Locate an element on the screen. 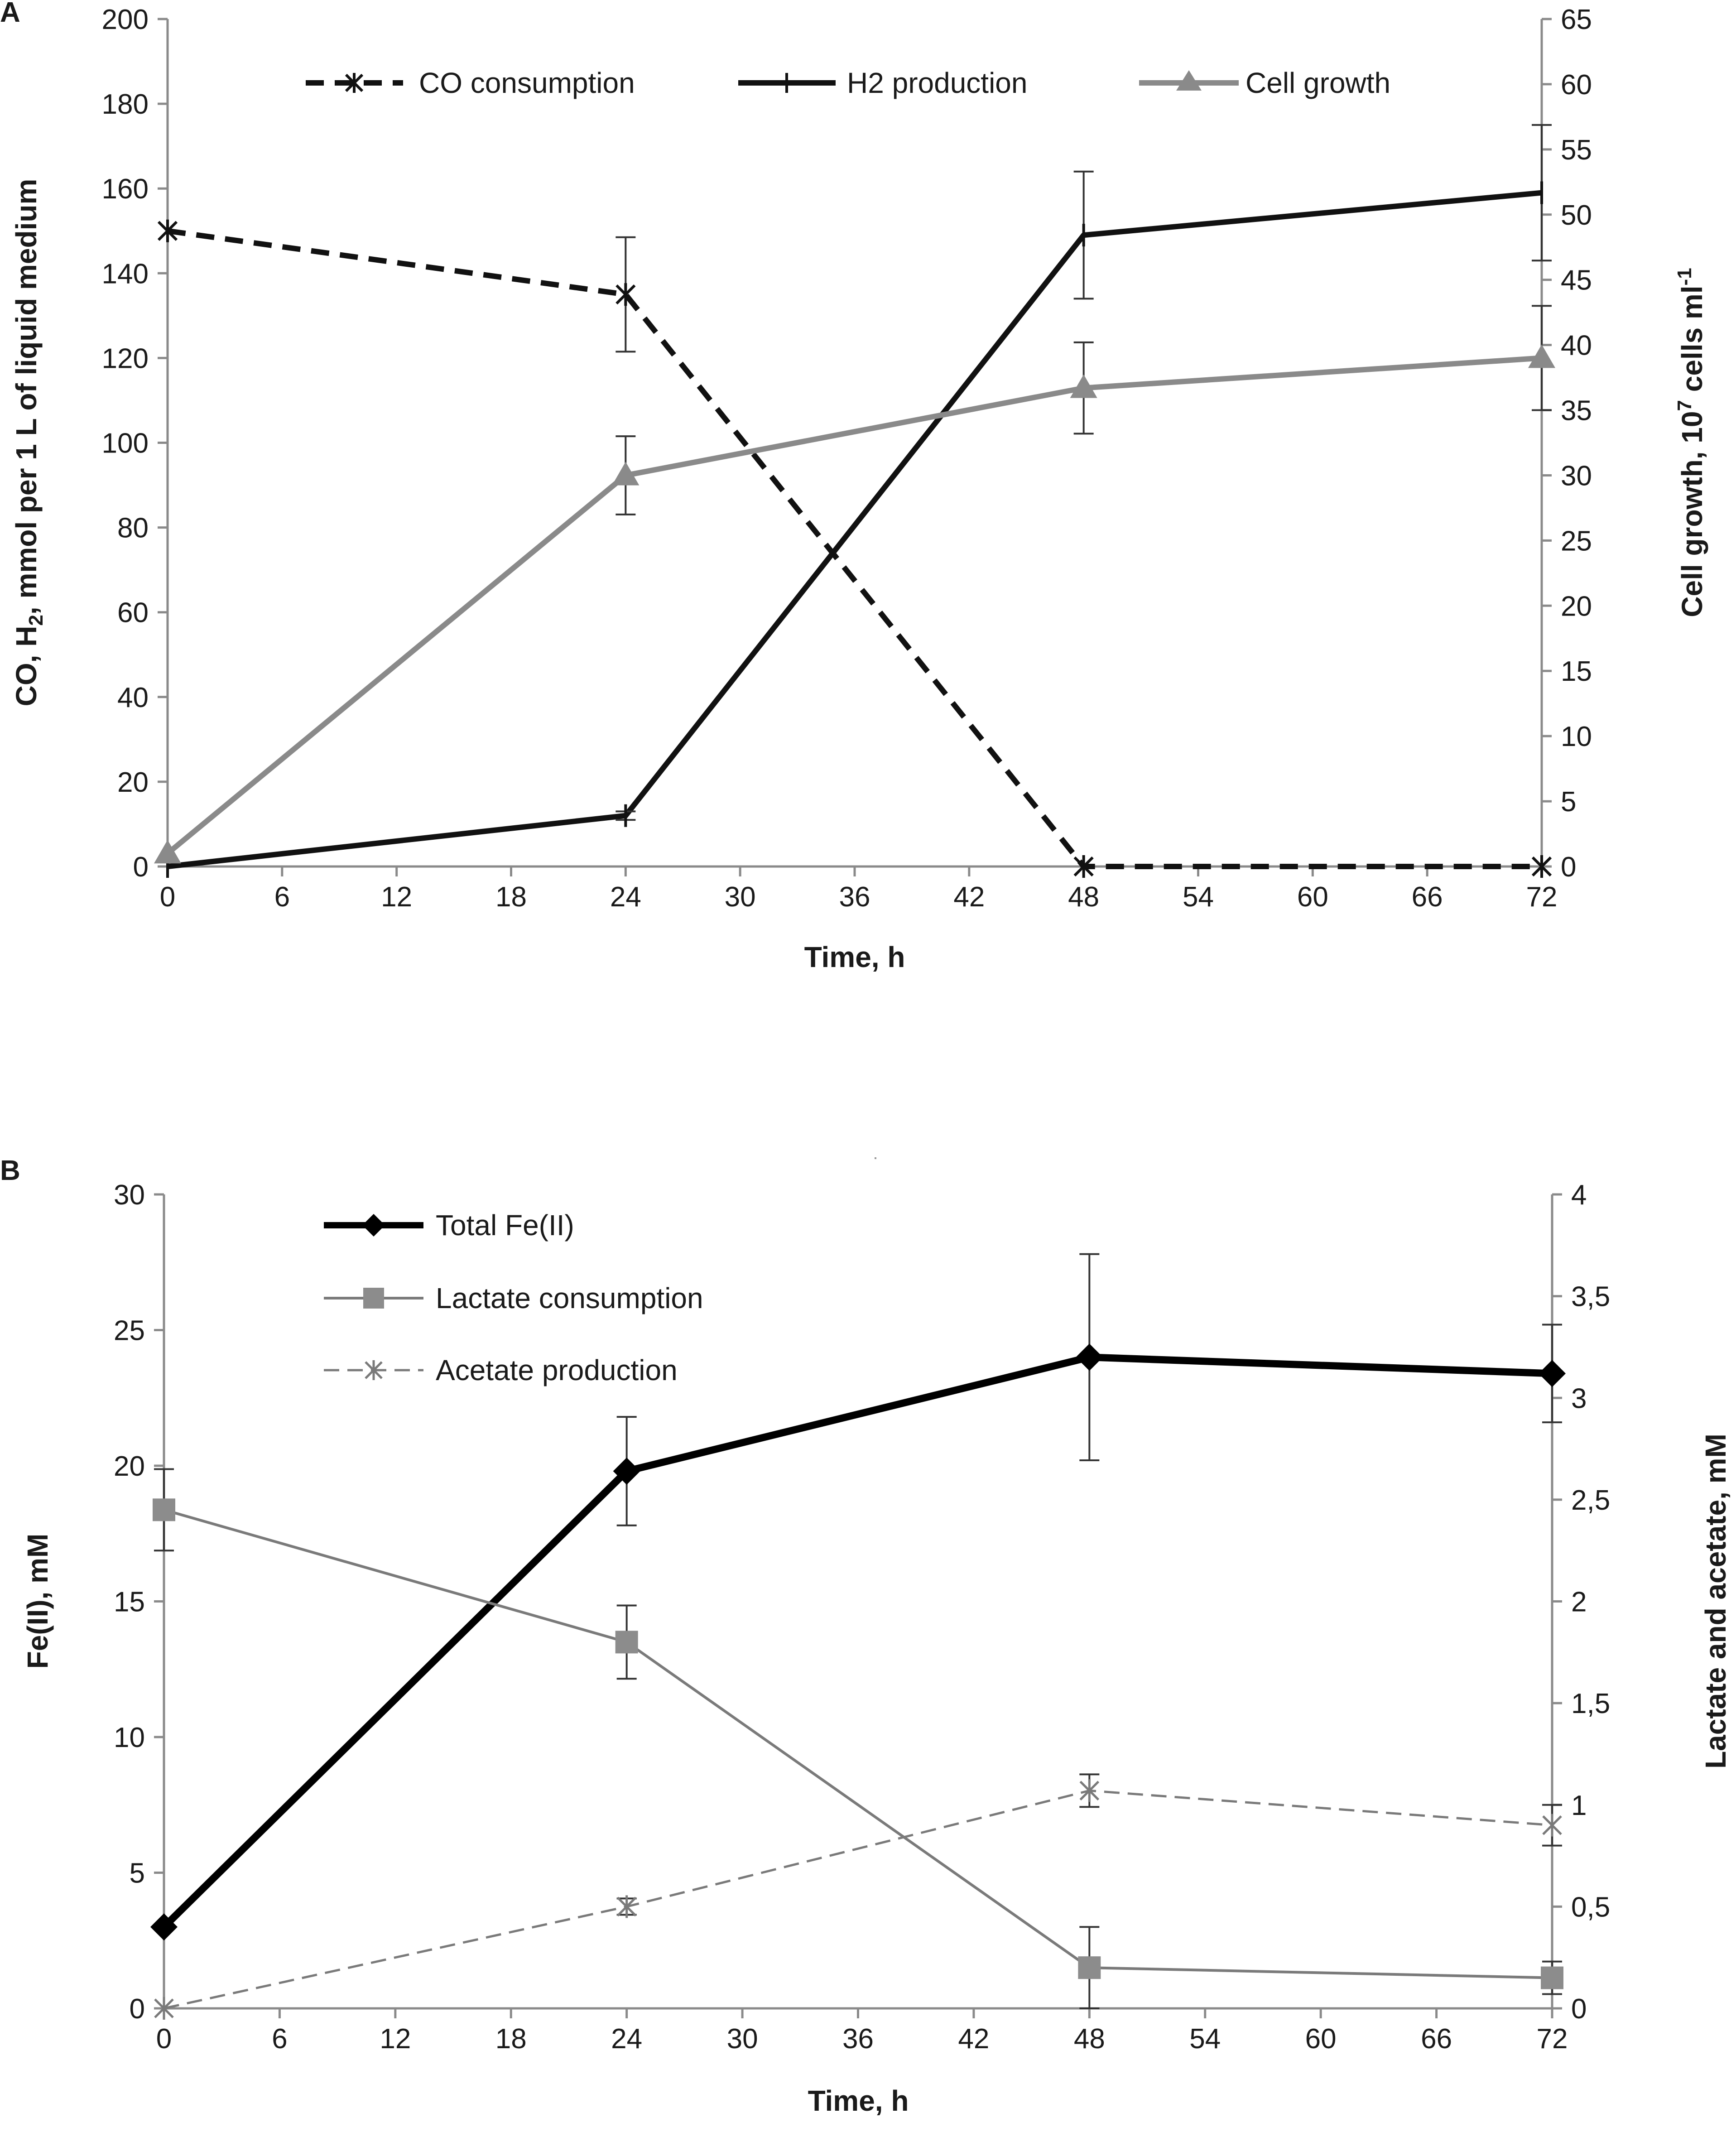 The height and width of the screenshot is (2137, 1736). panel-b-left-tick-label: 20 is located at coordinates (129, 1466).